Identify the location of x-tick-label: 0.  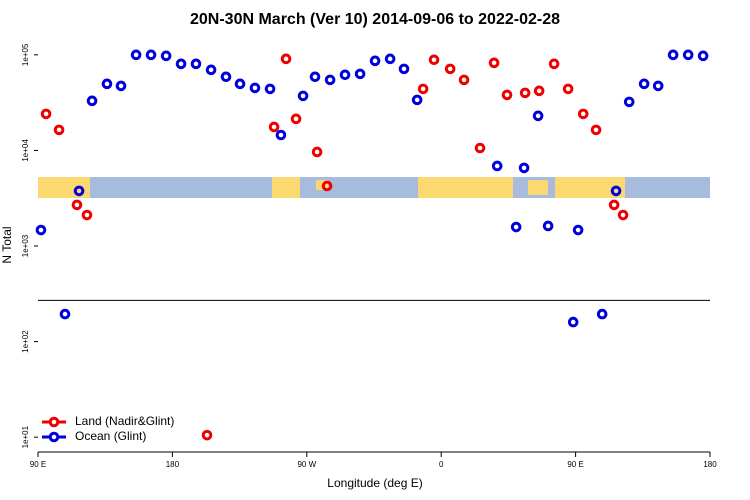
(441, 464).